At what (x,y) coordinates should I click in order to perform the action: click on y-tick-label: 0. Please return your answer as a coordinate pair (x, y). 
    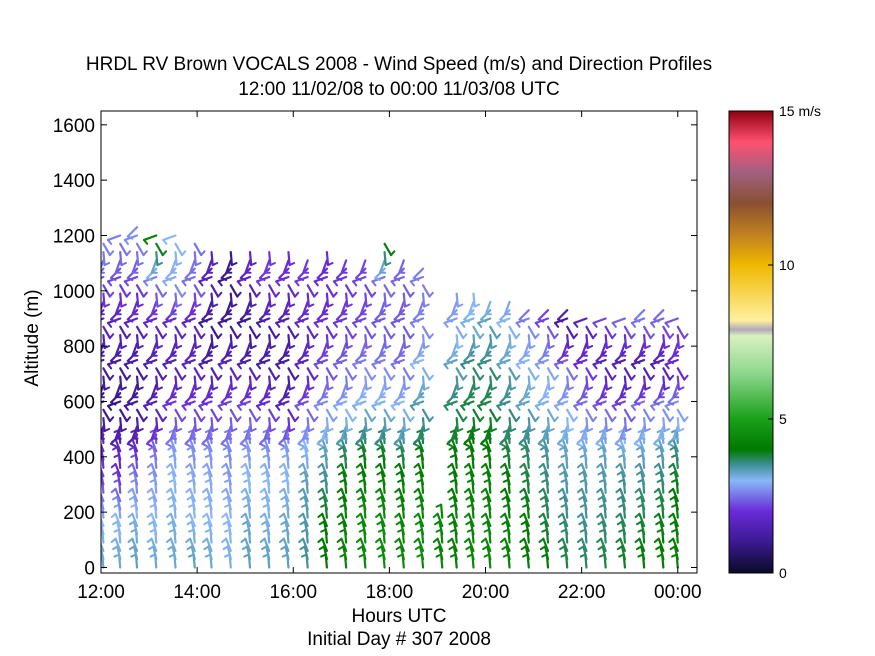
    Looking at the image, I should click on (89, 568).